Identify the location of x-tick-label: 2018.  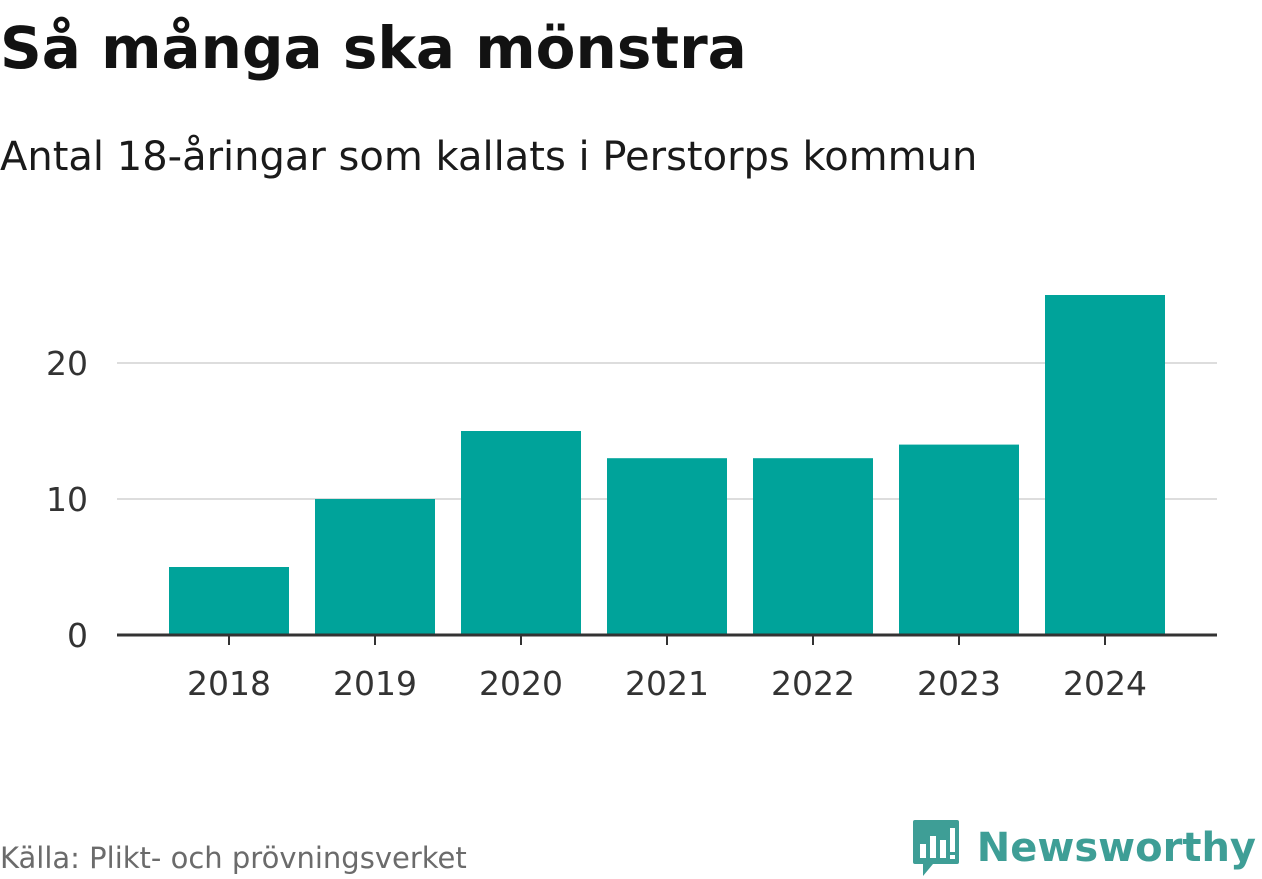
(229, 683).